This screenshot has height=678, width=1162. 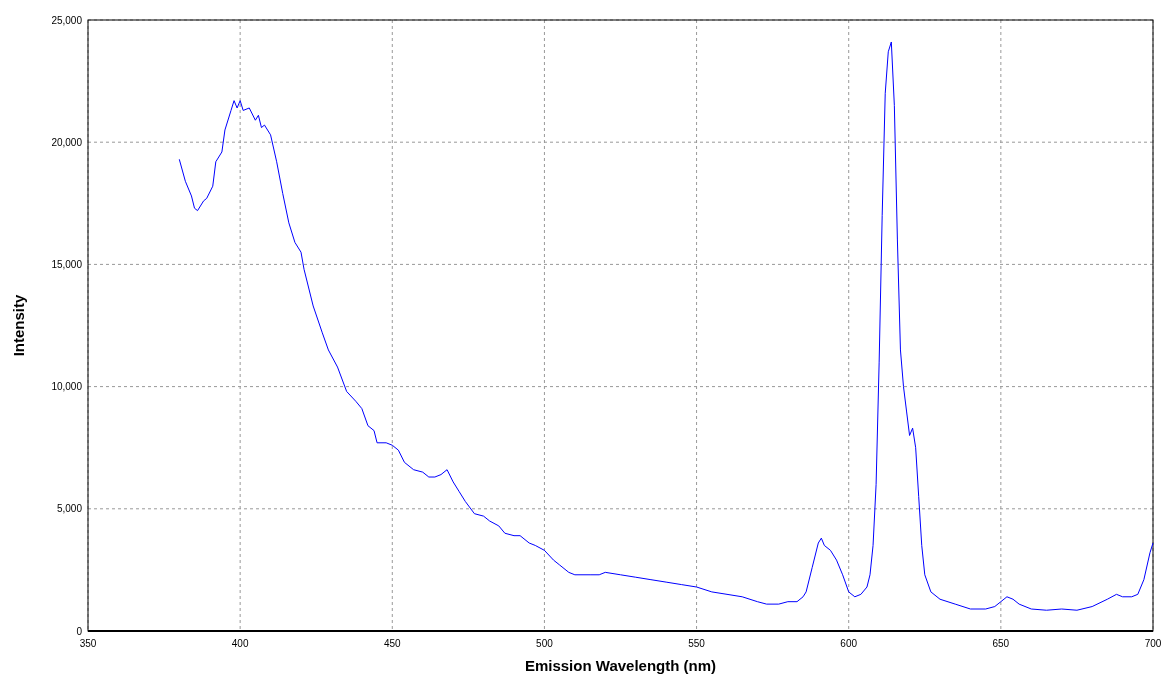 I want to click on x-tick-label: 700, so click(x=1153, y=643).